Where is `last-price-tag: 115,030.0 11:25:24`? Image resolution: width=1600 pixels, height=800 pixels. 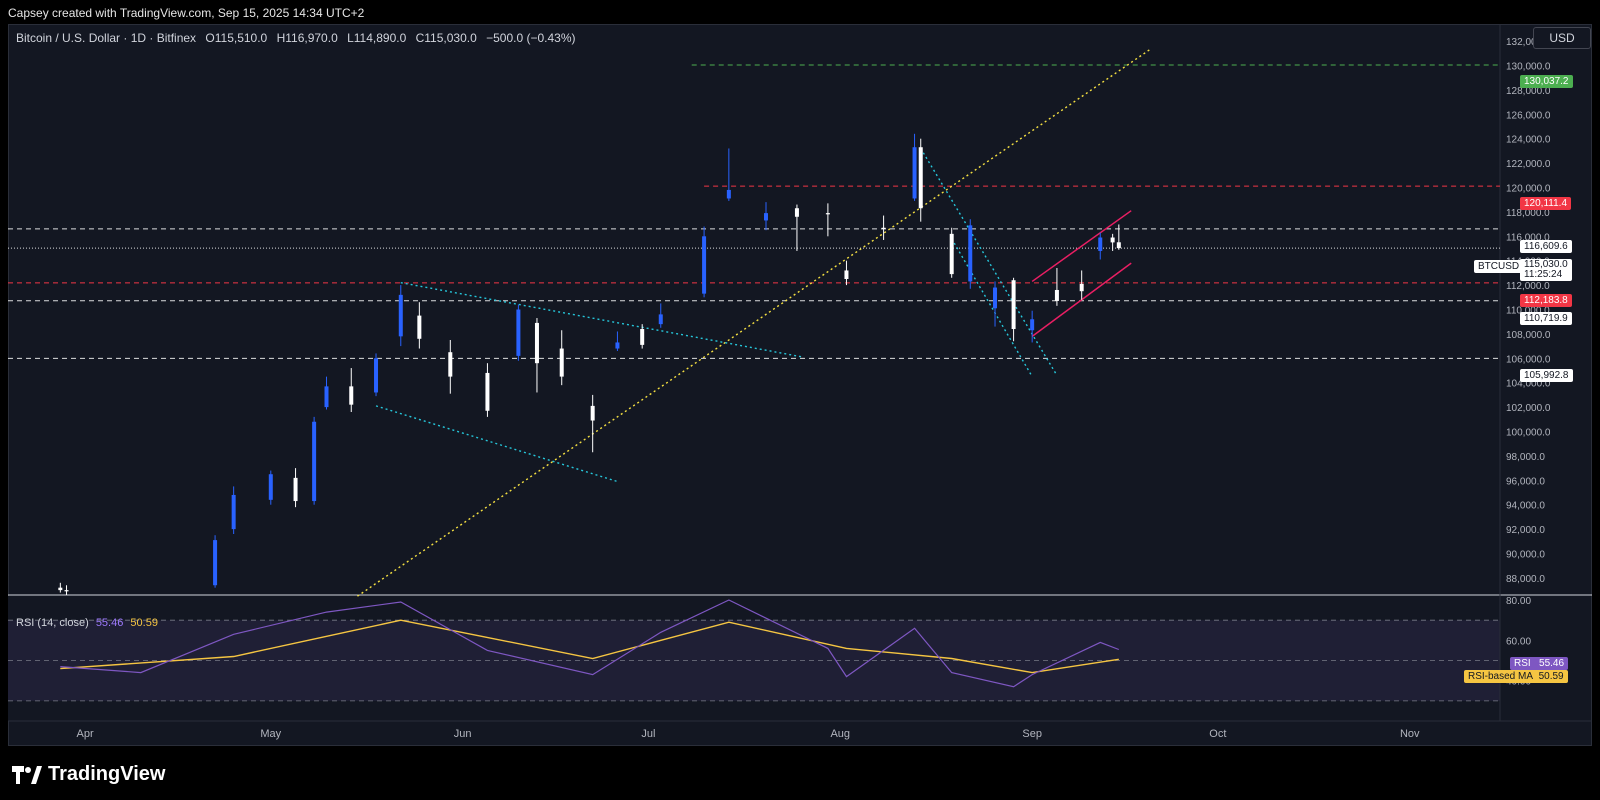
last-price-tag: 115,030.0 11:25:24 is located at coordinates (1546, 270).